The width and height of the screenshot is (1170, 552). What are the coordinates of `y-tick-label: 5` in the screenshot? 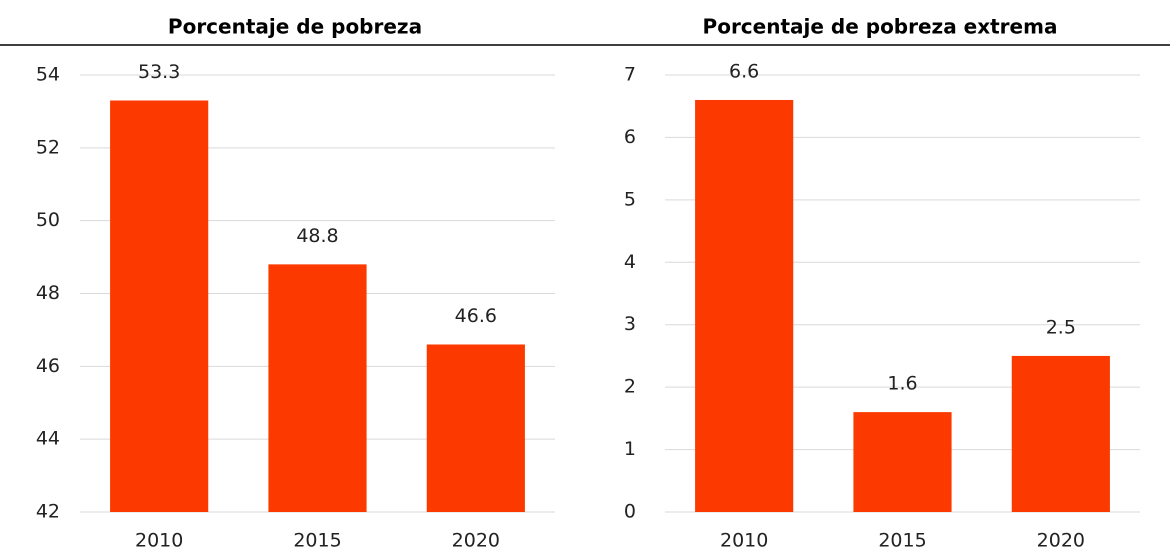 It's located at (630, 199).